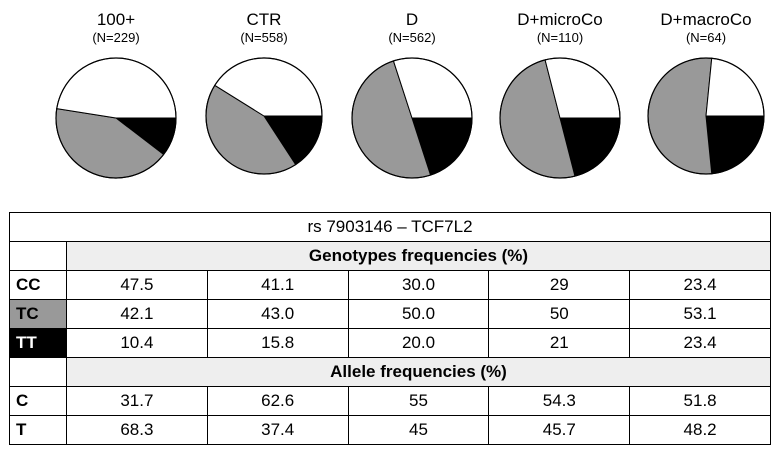  What do you see at coordinates (700, 314) in the screenshot?
I see `cell: 53.1` at bounding box center [700, 314].